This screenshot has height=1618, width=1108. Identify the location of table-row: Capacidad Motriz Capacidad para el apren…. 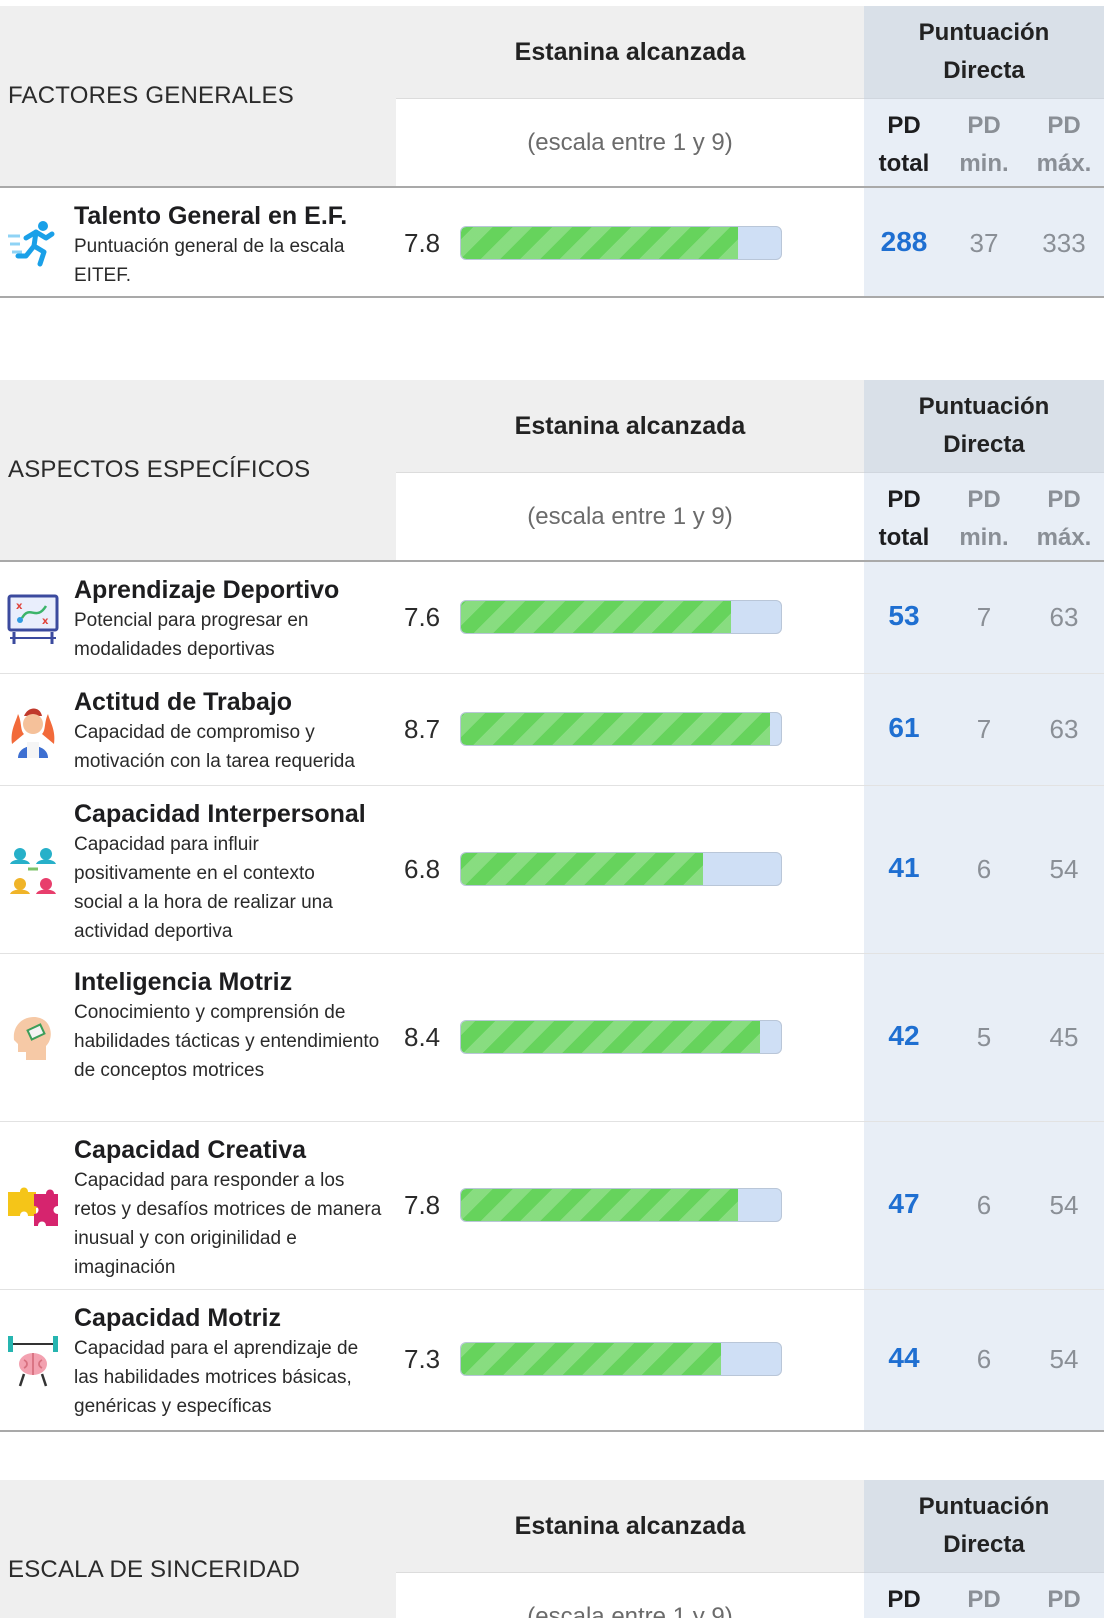
(554, 1361).